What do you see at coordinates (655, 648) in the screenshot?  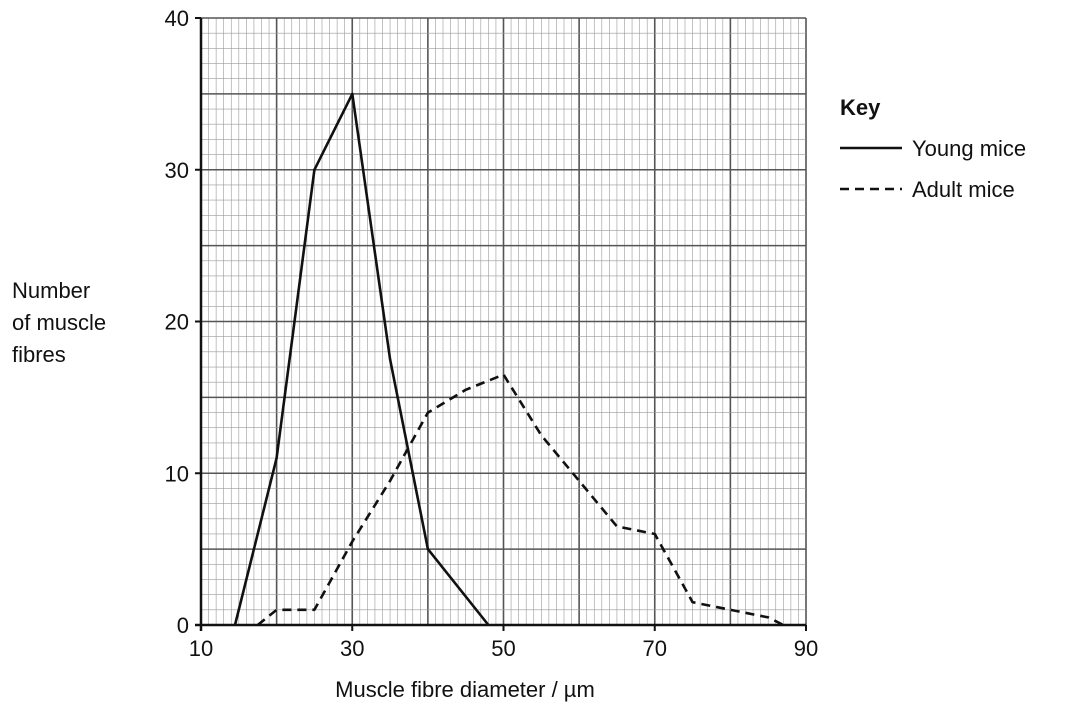 I see `x-tick-label: 70` at bounding box center [655, 648].